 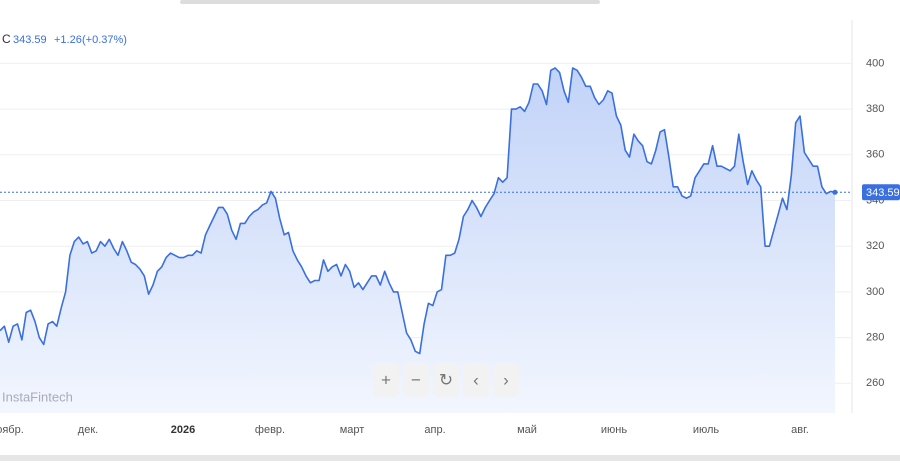 I want to click on zoom-in-button, so click(x=386, y=380).